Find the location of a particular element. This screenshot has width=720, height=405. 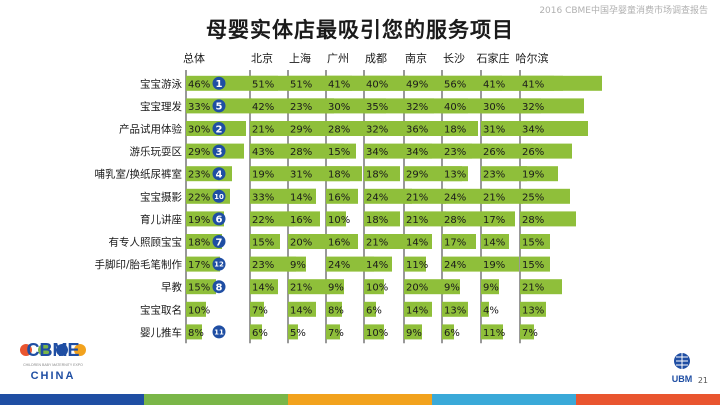

category-label: 宝宝理发 is located at coordinates (161, 106).